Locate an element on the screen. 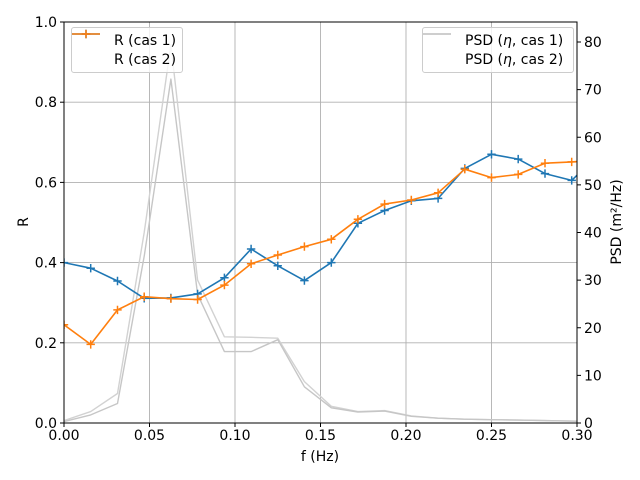 This screenshot has height=480, width=640. x-tick-label: 0.05 is located at coordinates (149, 436).